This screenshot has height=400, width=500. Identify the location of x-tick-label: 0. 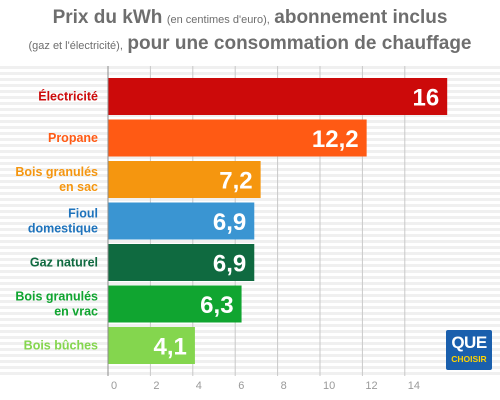
(114, 386).